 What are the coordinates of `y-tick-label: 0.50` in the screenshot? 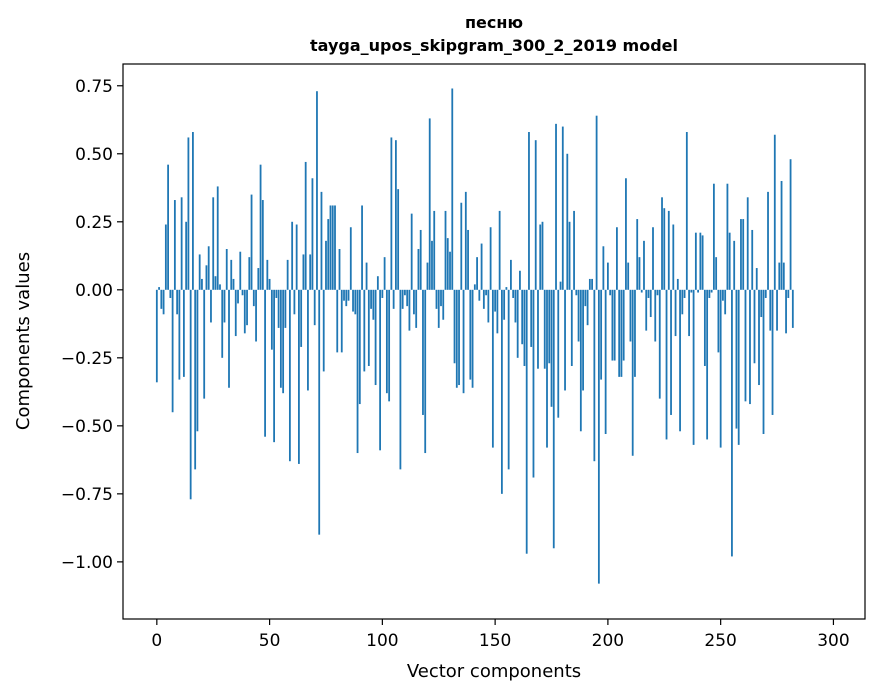 It's located at (94, 155).